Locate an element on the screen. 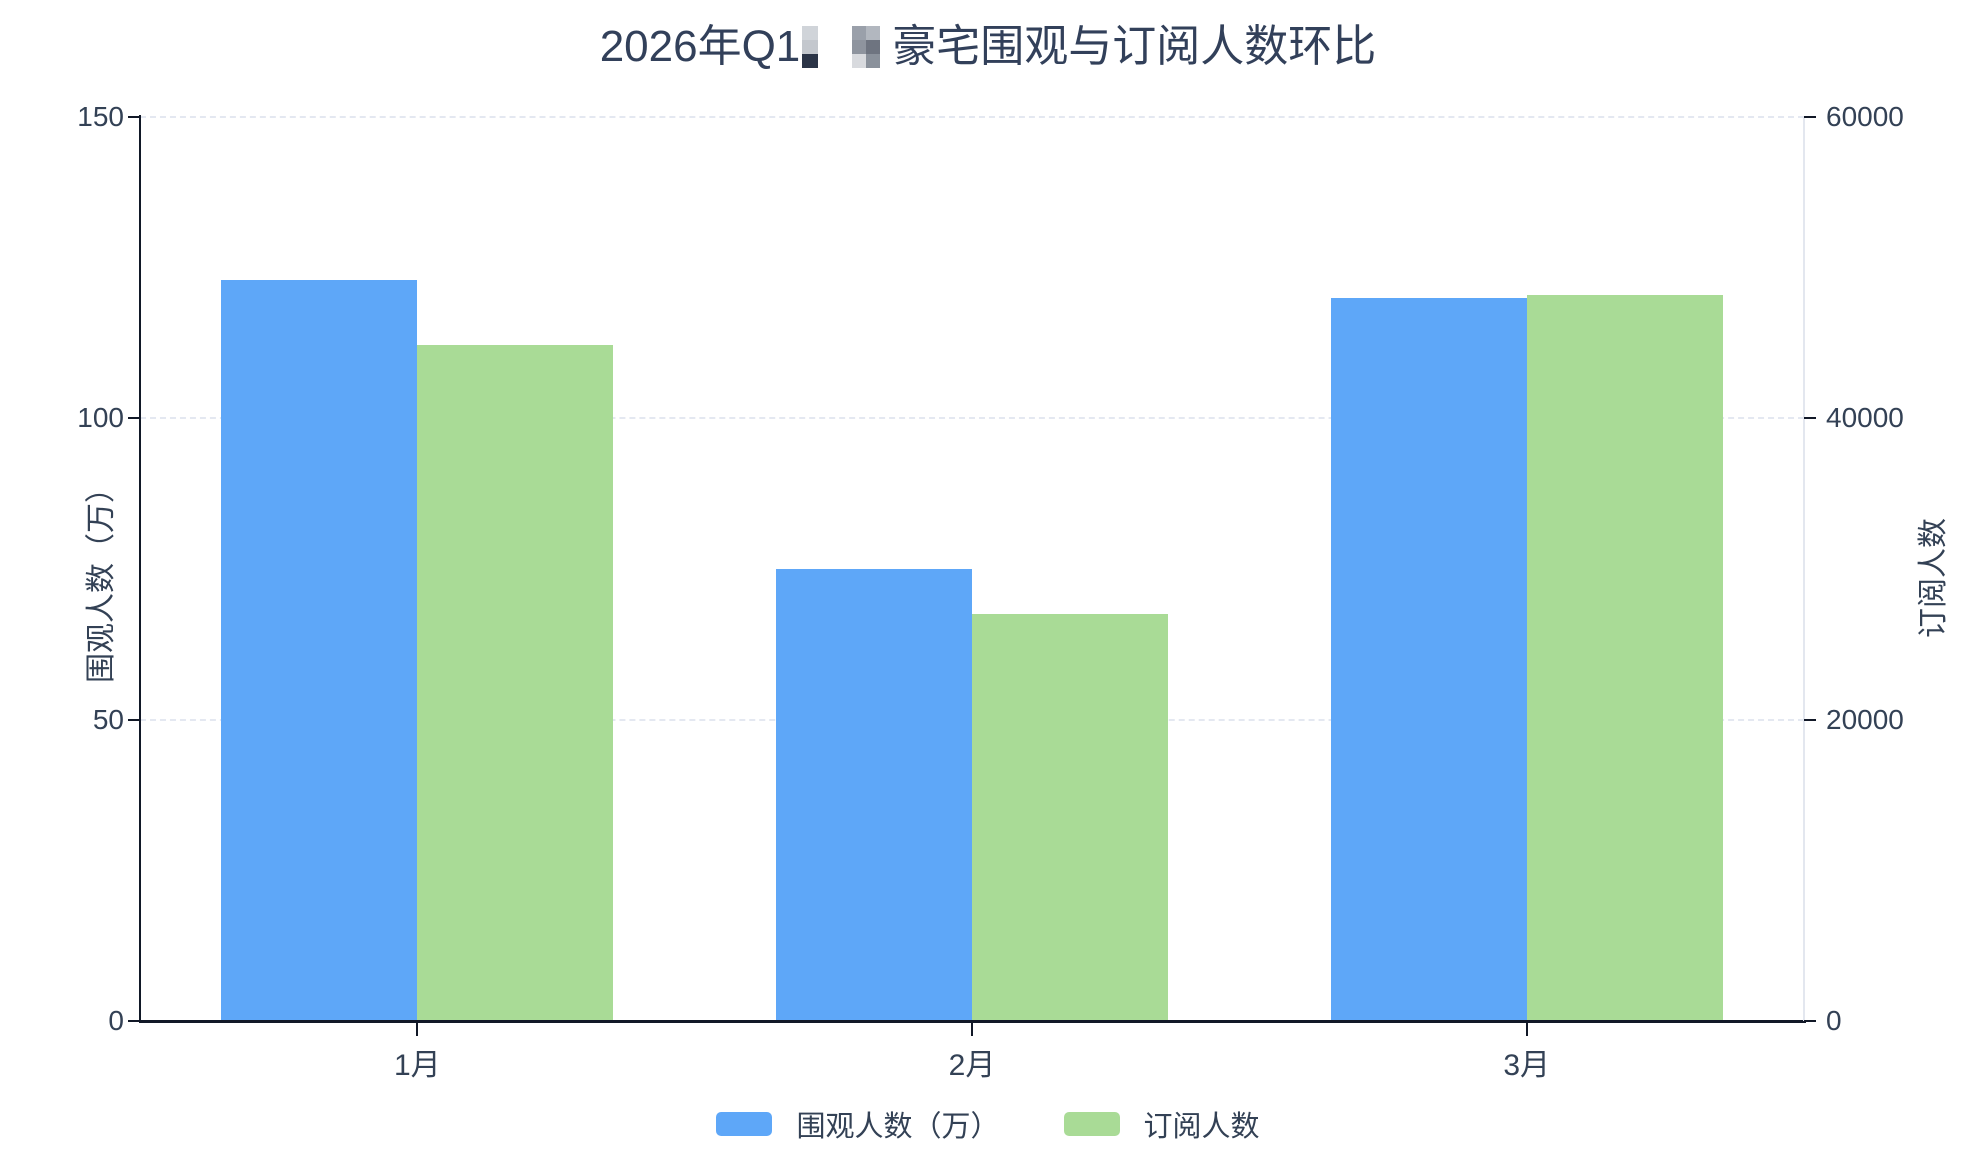 This screenshot has height=1174, width=1976. x-axis-tick-label: 1月 is located at coordinates (417, 1065).